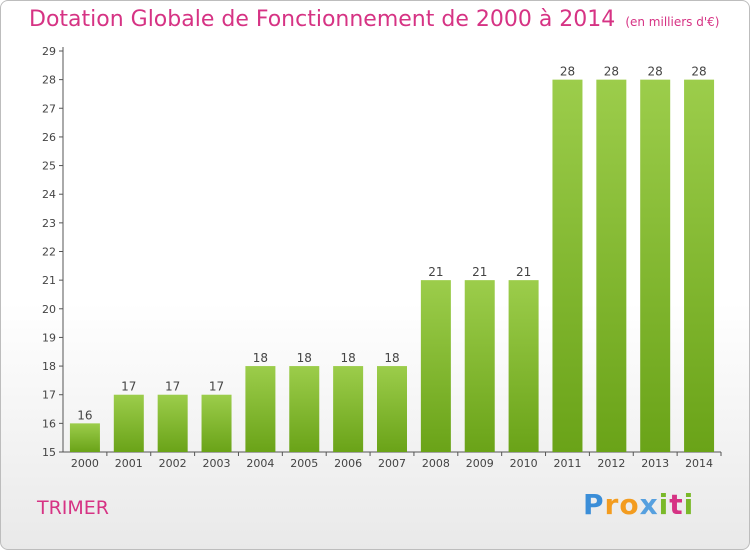  What do you see at coordinates (348, 409) in the screenshot?
I see `bar-2006` at bounding box center [348, 409].